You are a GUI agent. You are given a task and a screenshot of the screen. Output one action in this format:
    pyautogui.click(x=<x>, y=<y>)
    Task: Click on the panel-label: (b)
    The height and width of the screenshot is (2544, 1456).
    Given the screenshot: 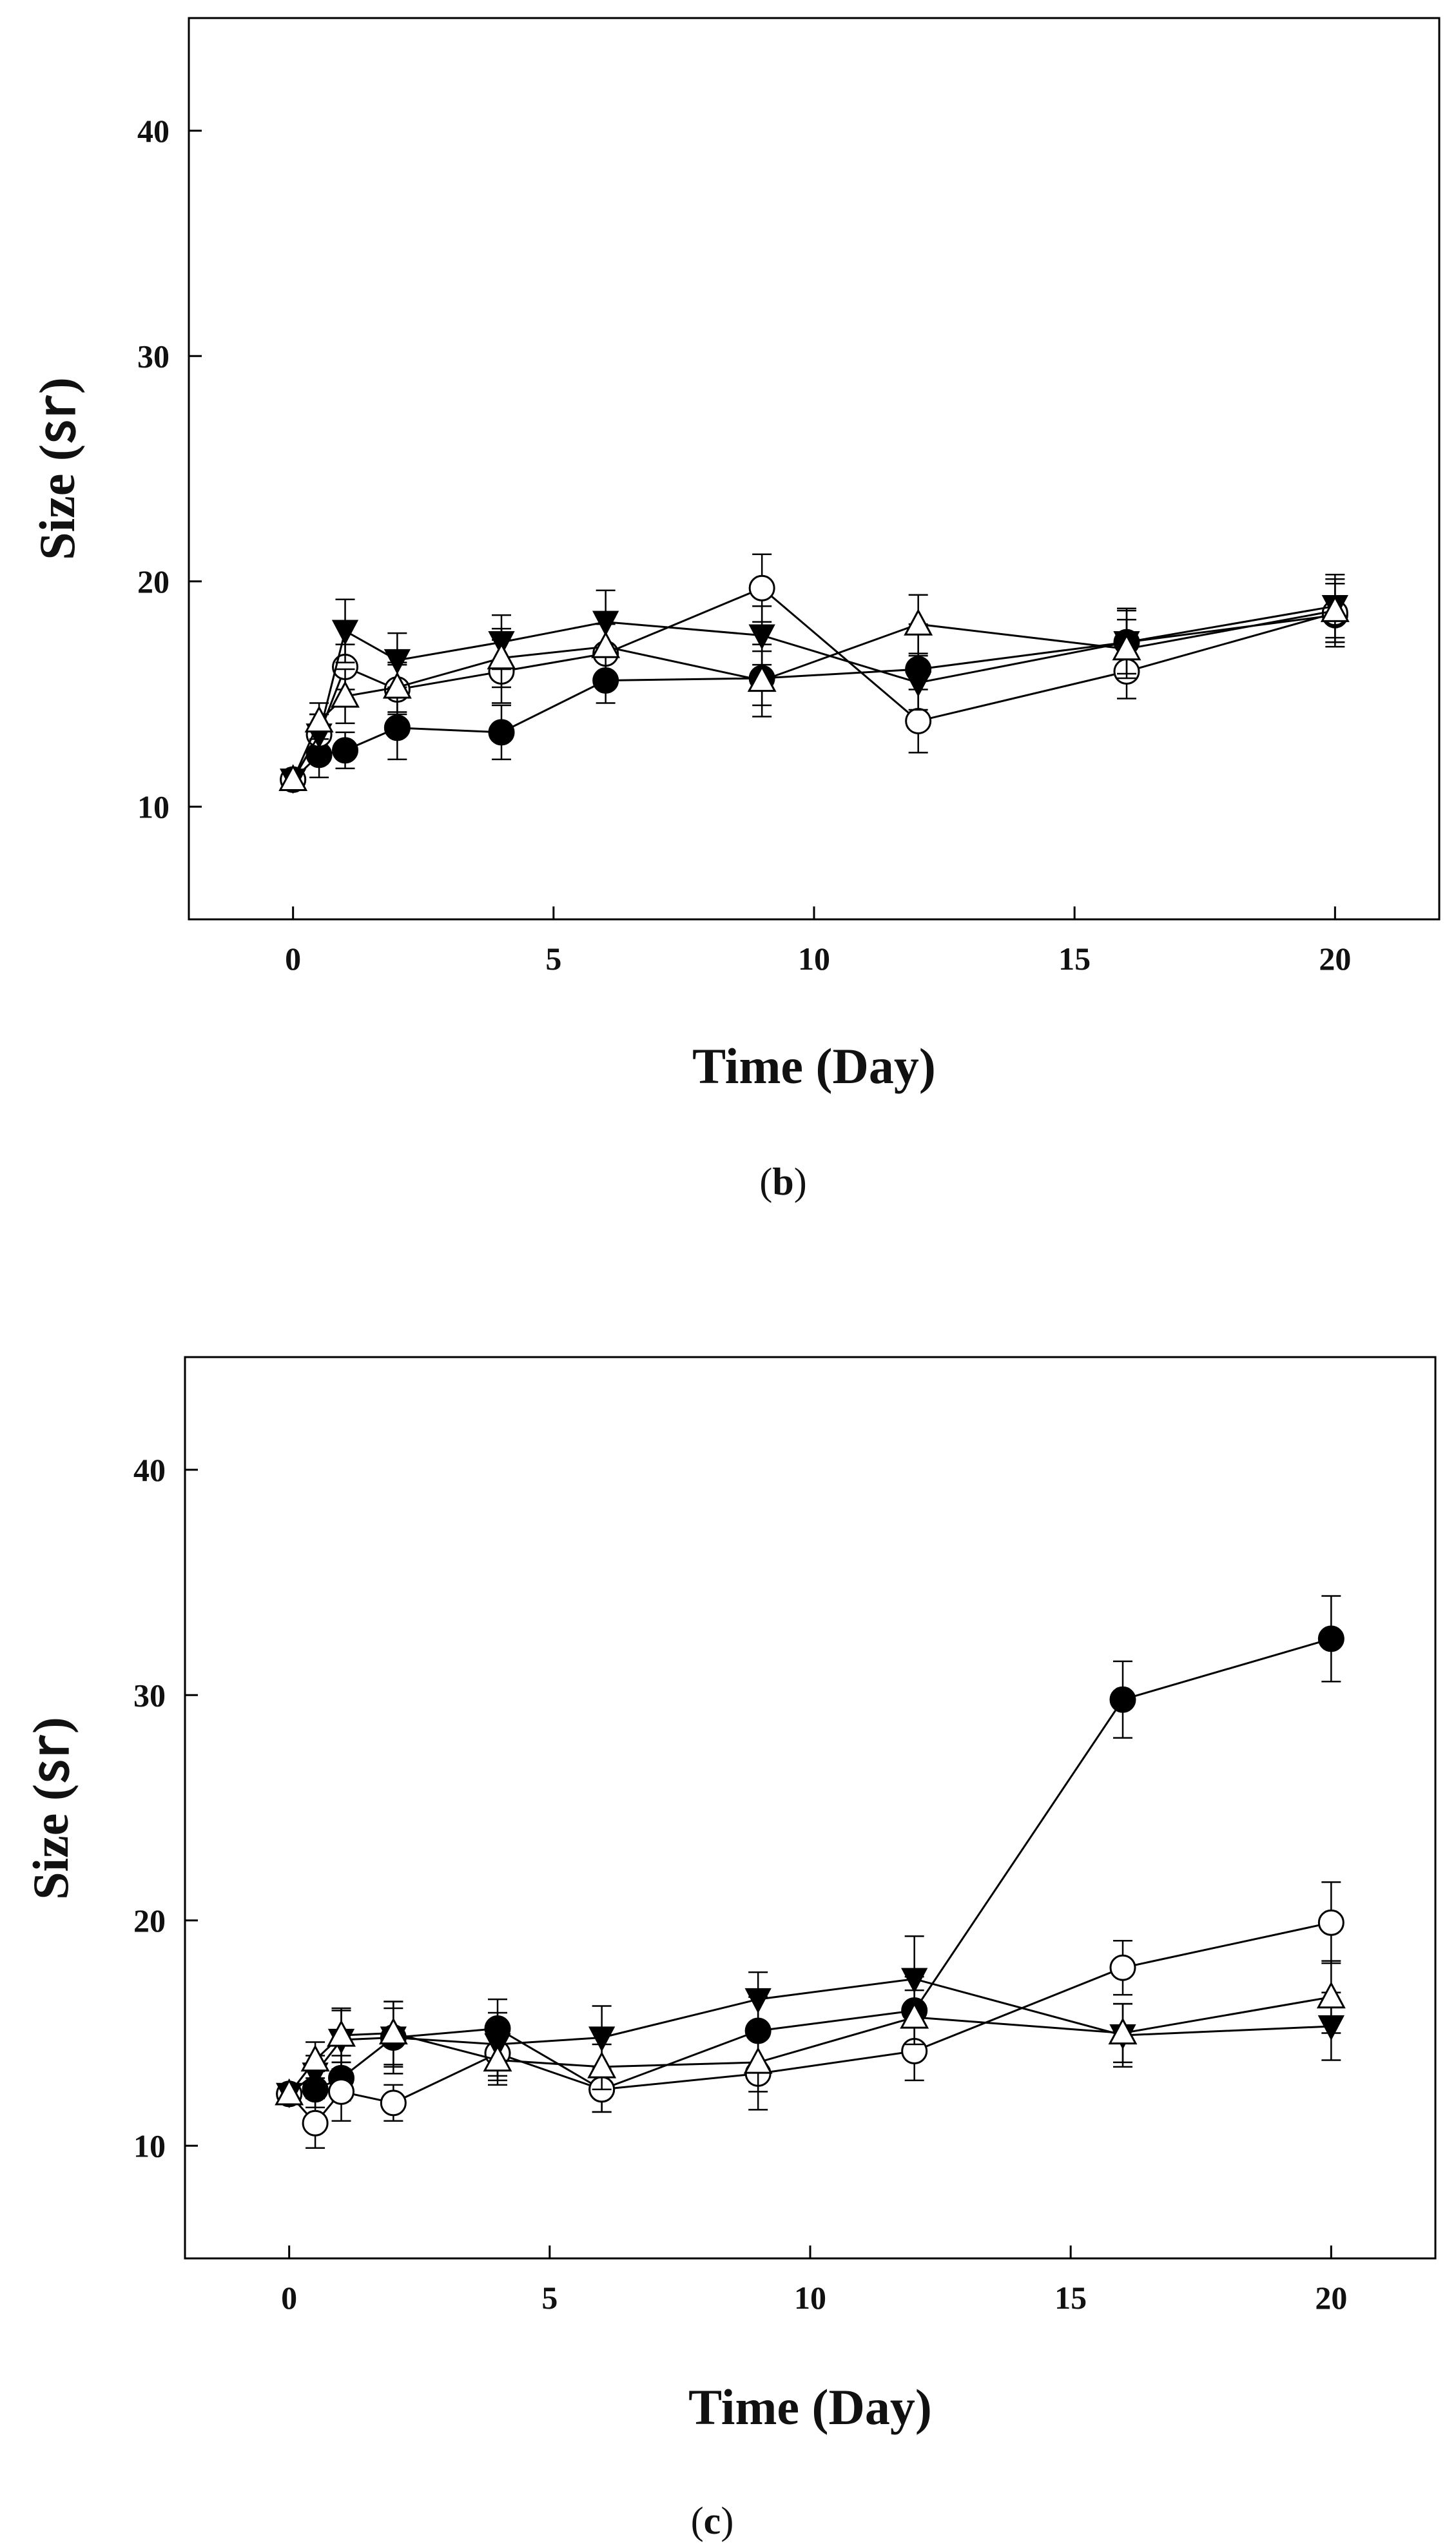 What is the action you would take?
    pyautogui.click(x=782, y=1181)
    